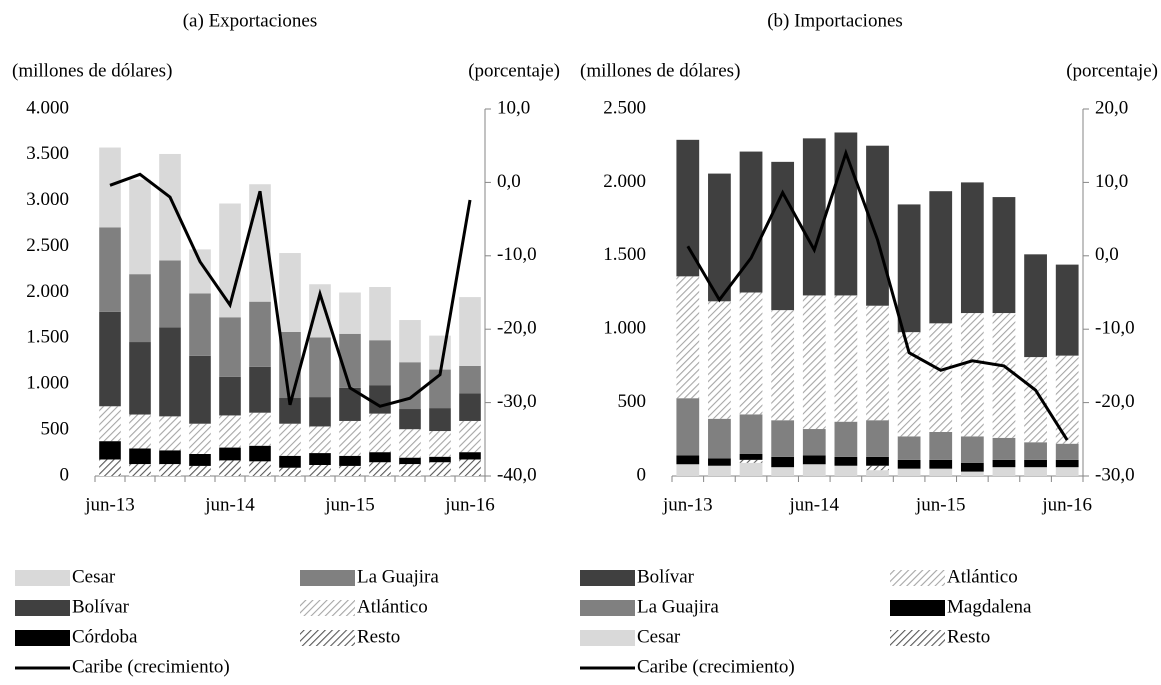 The height and width of the screenshot is (685, 1161). What do you see at coordinates (813, 504) in the screenshot?
I see `x-tick-label: jun-14` at bounding box center [813, 504].